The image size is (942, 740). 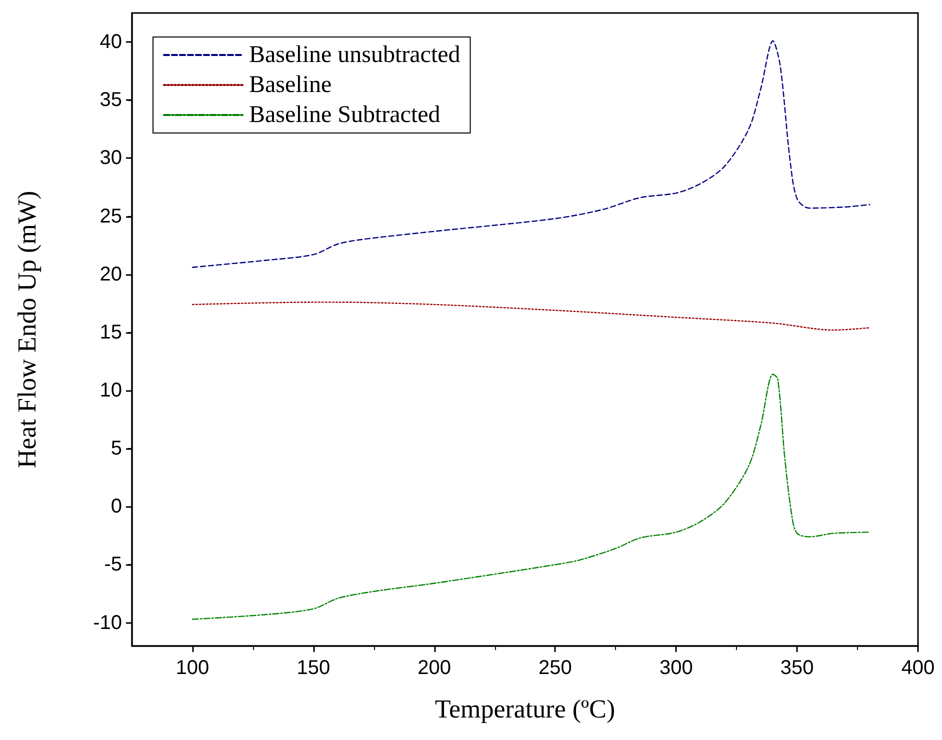 What do you see at coordinates (111, 100) in the screenshot?
I see `y-tick-label: 35` at bounding box center [111, 100].